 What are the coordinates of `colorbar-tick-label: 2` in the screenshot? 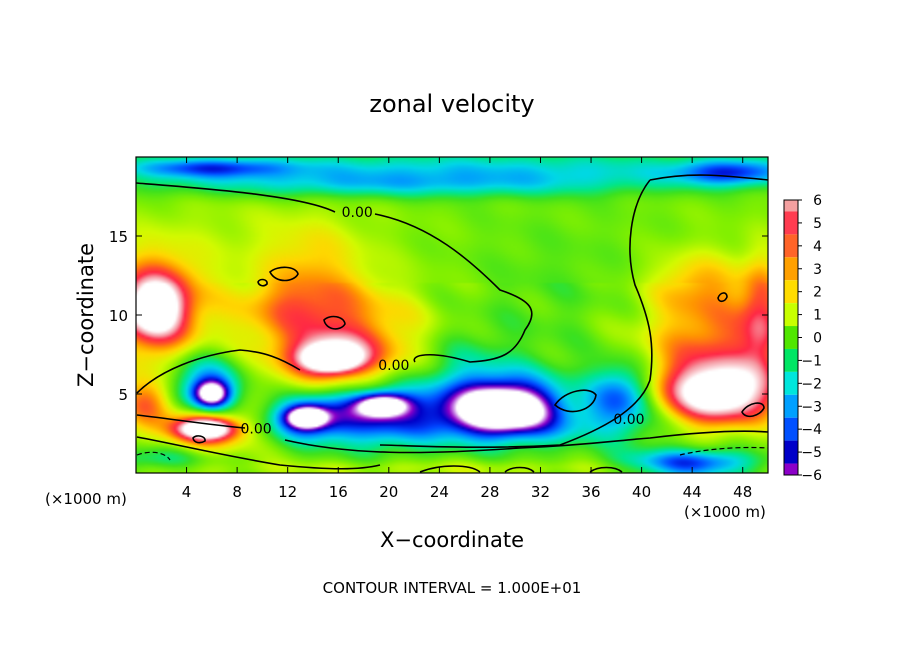 It's located at (817, 293).